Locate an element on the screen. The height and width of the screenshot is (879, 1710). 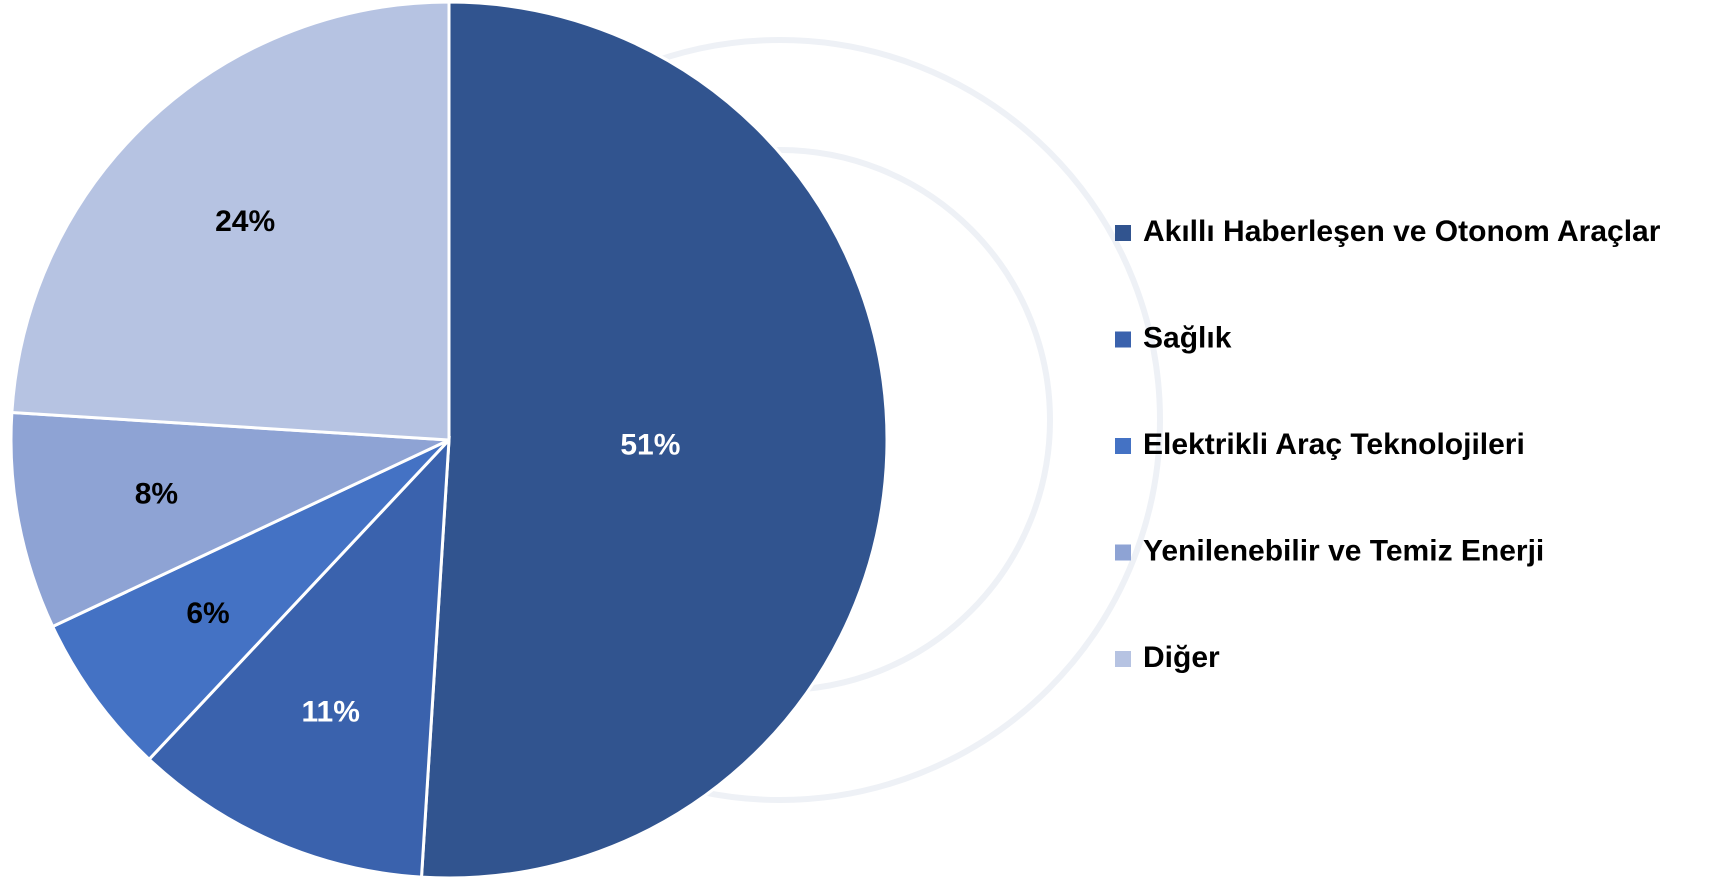
legend-label: Yenilenebilir ve Temiz Enerji is located at coordinates (1343, 550).